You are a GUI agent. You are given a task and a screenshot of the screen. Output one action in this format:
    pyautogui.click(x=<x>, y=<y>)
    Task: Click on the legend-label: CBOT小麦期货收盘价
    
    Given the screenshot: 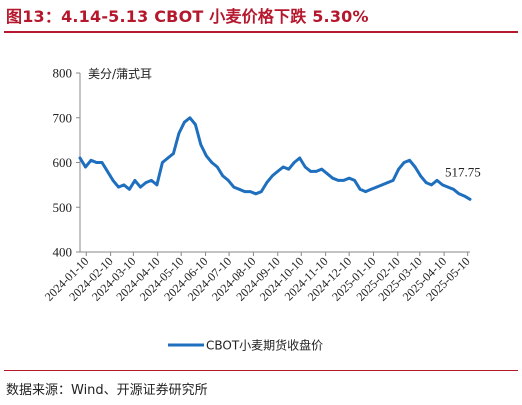 What is the action you would take?
    pyautogui.click(x=264, y=345)
    